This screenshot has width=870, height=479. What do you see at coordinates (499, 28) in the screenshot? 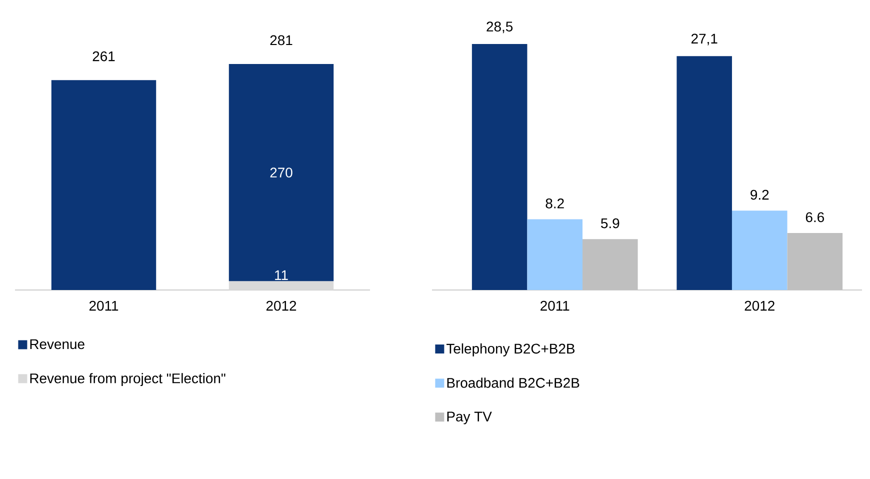
I see `data-label: 28,5` at bounding box center [499, 28].